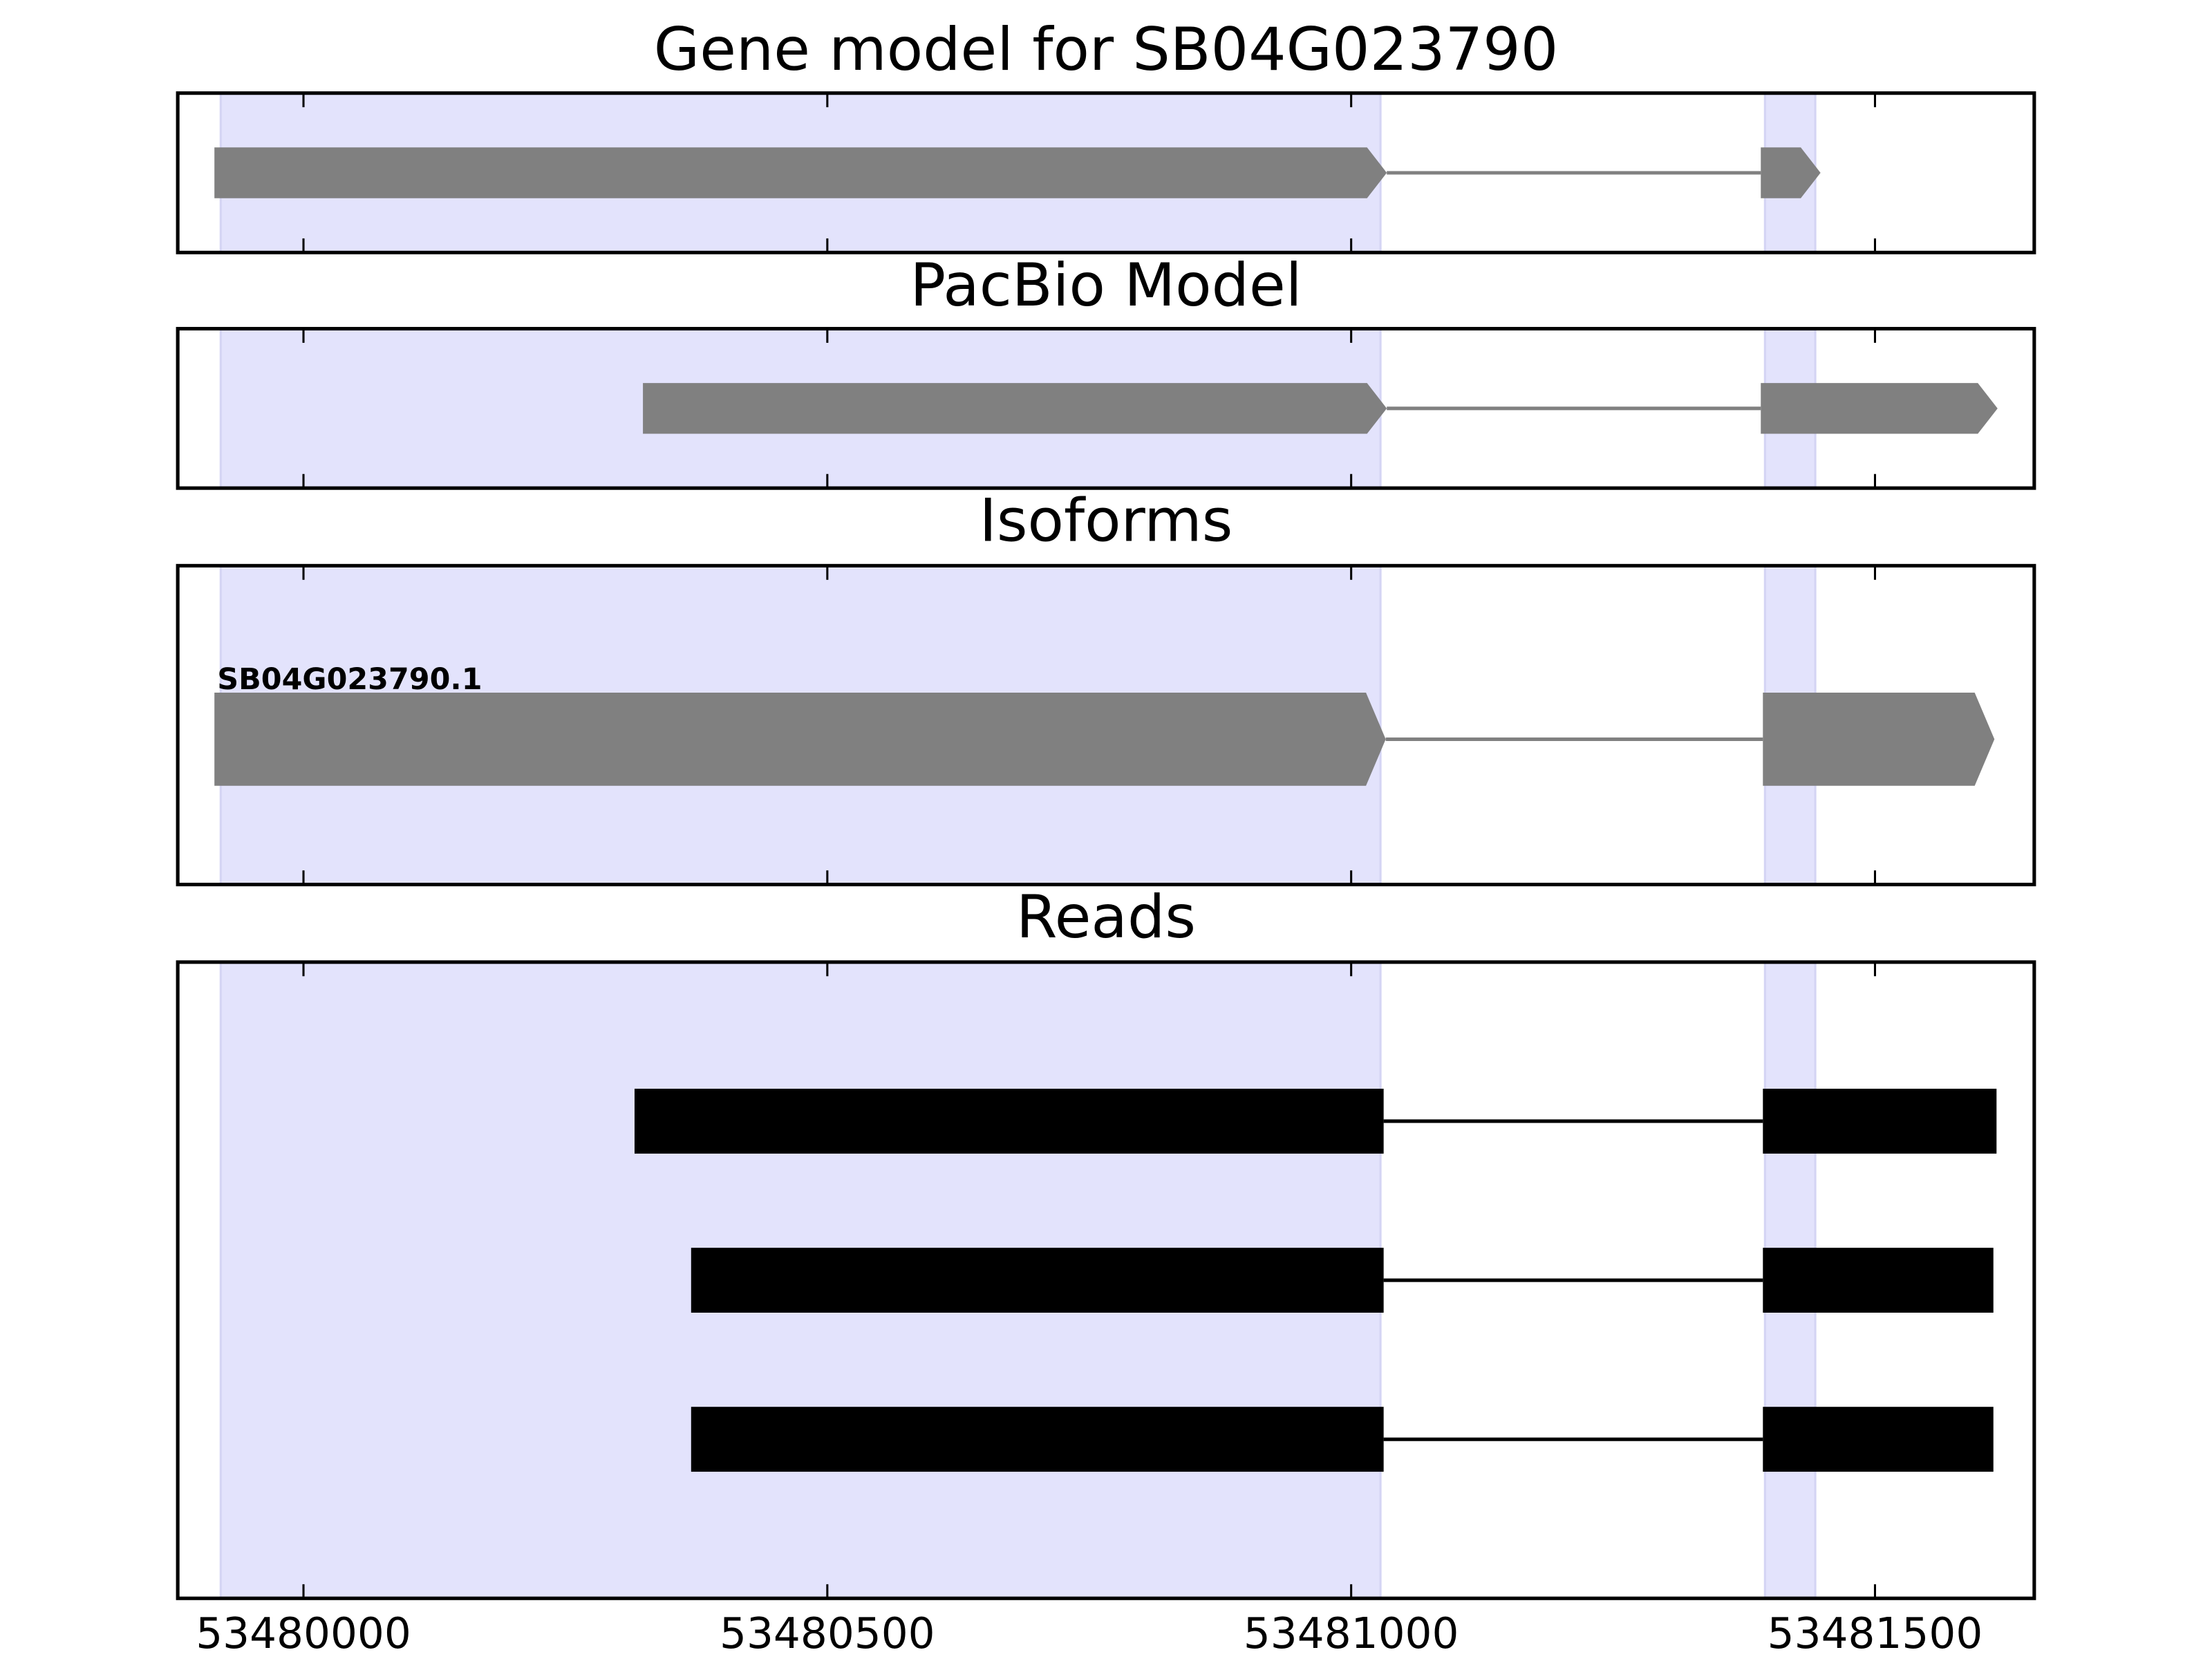  I want to click on x-tick-label: 53481500, so click(1876, 1633).